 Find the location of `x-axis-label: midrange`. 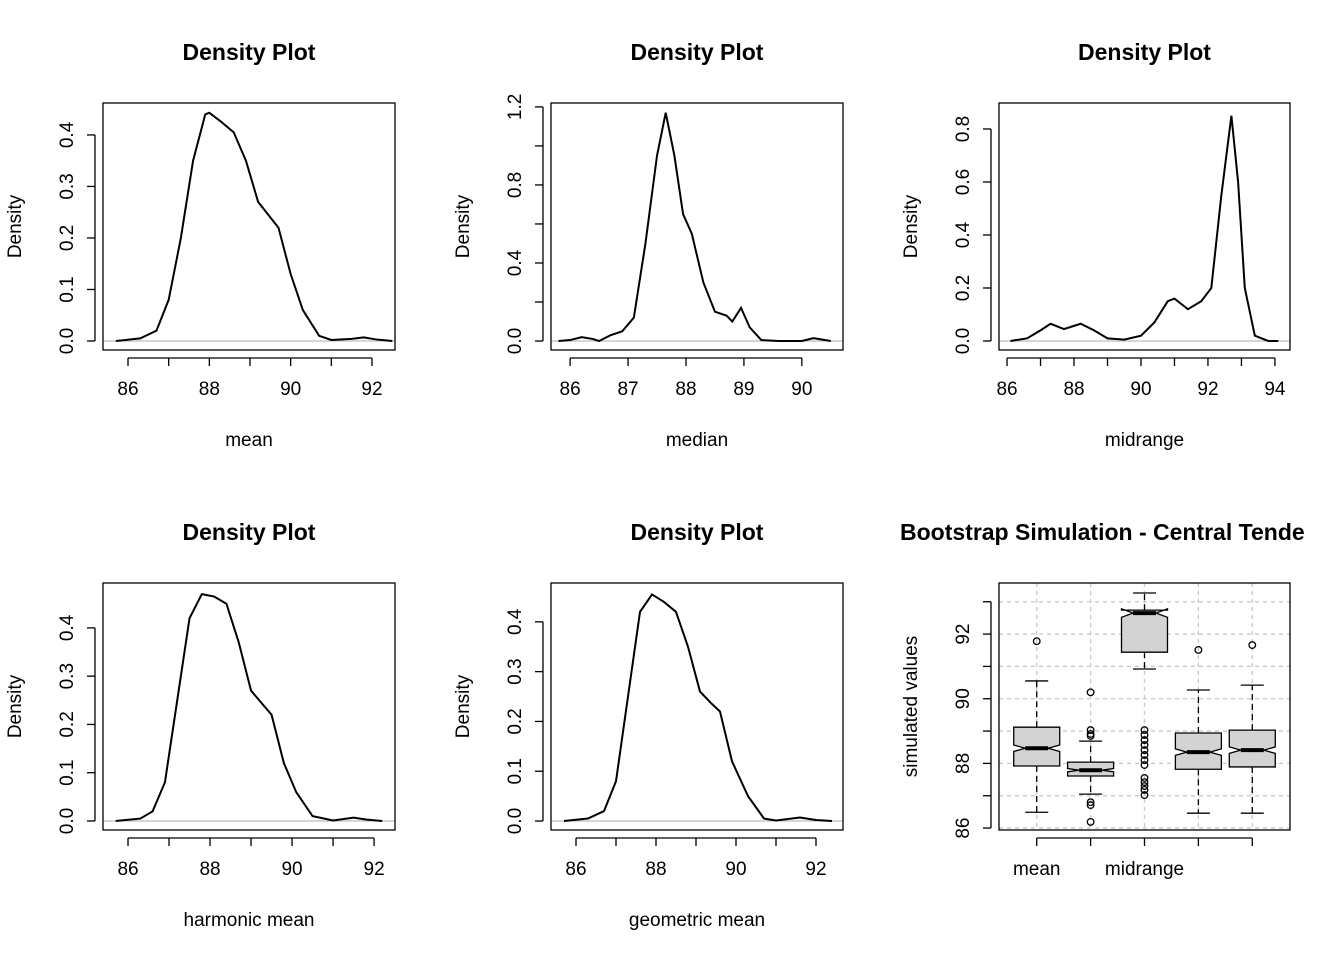

x-axis-label: midrange is located at coordinates (1144, 440).